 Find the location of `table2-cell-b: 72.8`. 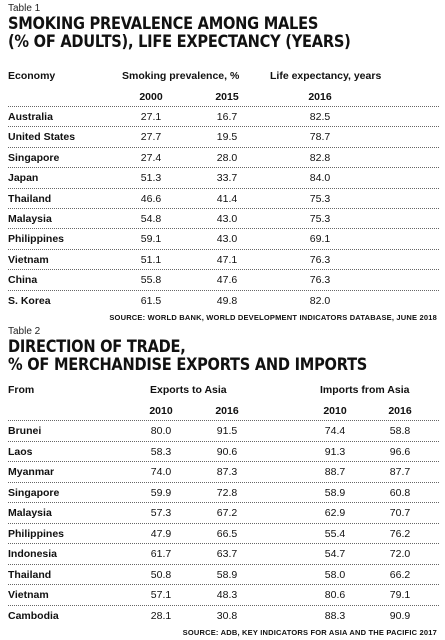

table2-cell-b: 72.8 is located at coordinates (227, 492).